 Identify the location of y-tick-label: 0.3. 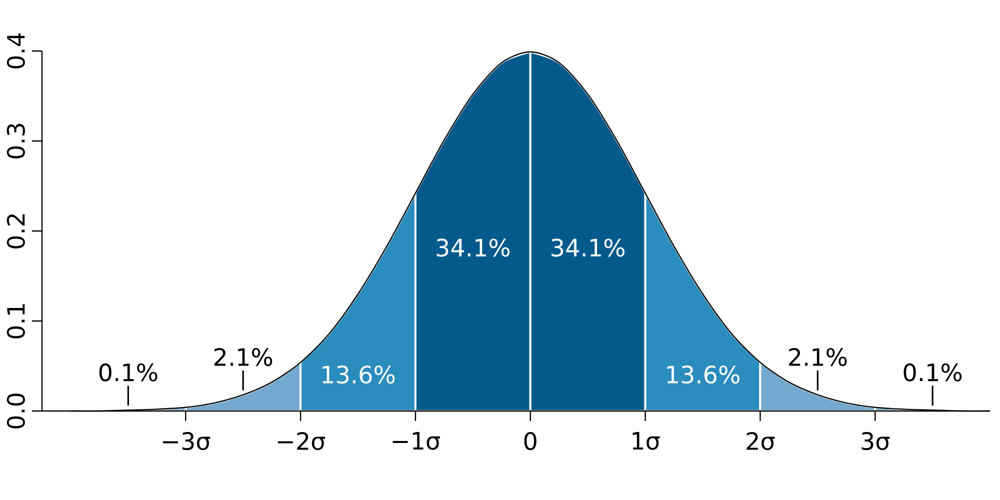
(15, 141).